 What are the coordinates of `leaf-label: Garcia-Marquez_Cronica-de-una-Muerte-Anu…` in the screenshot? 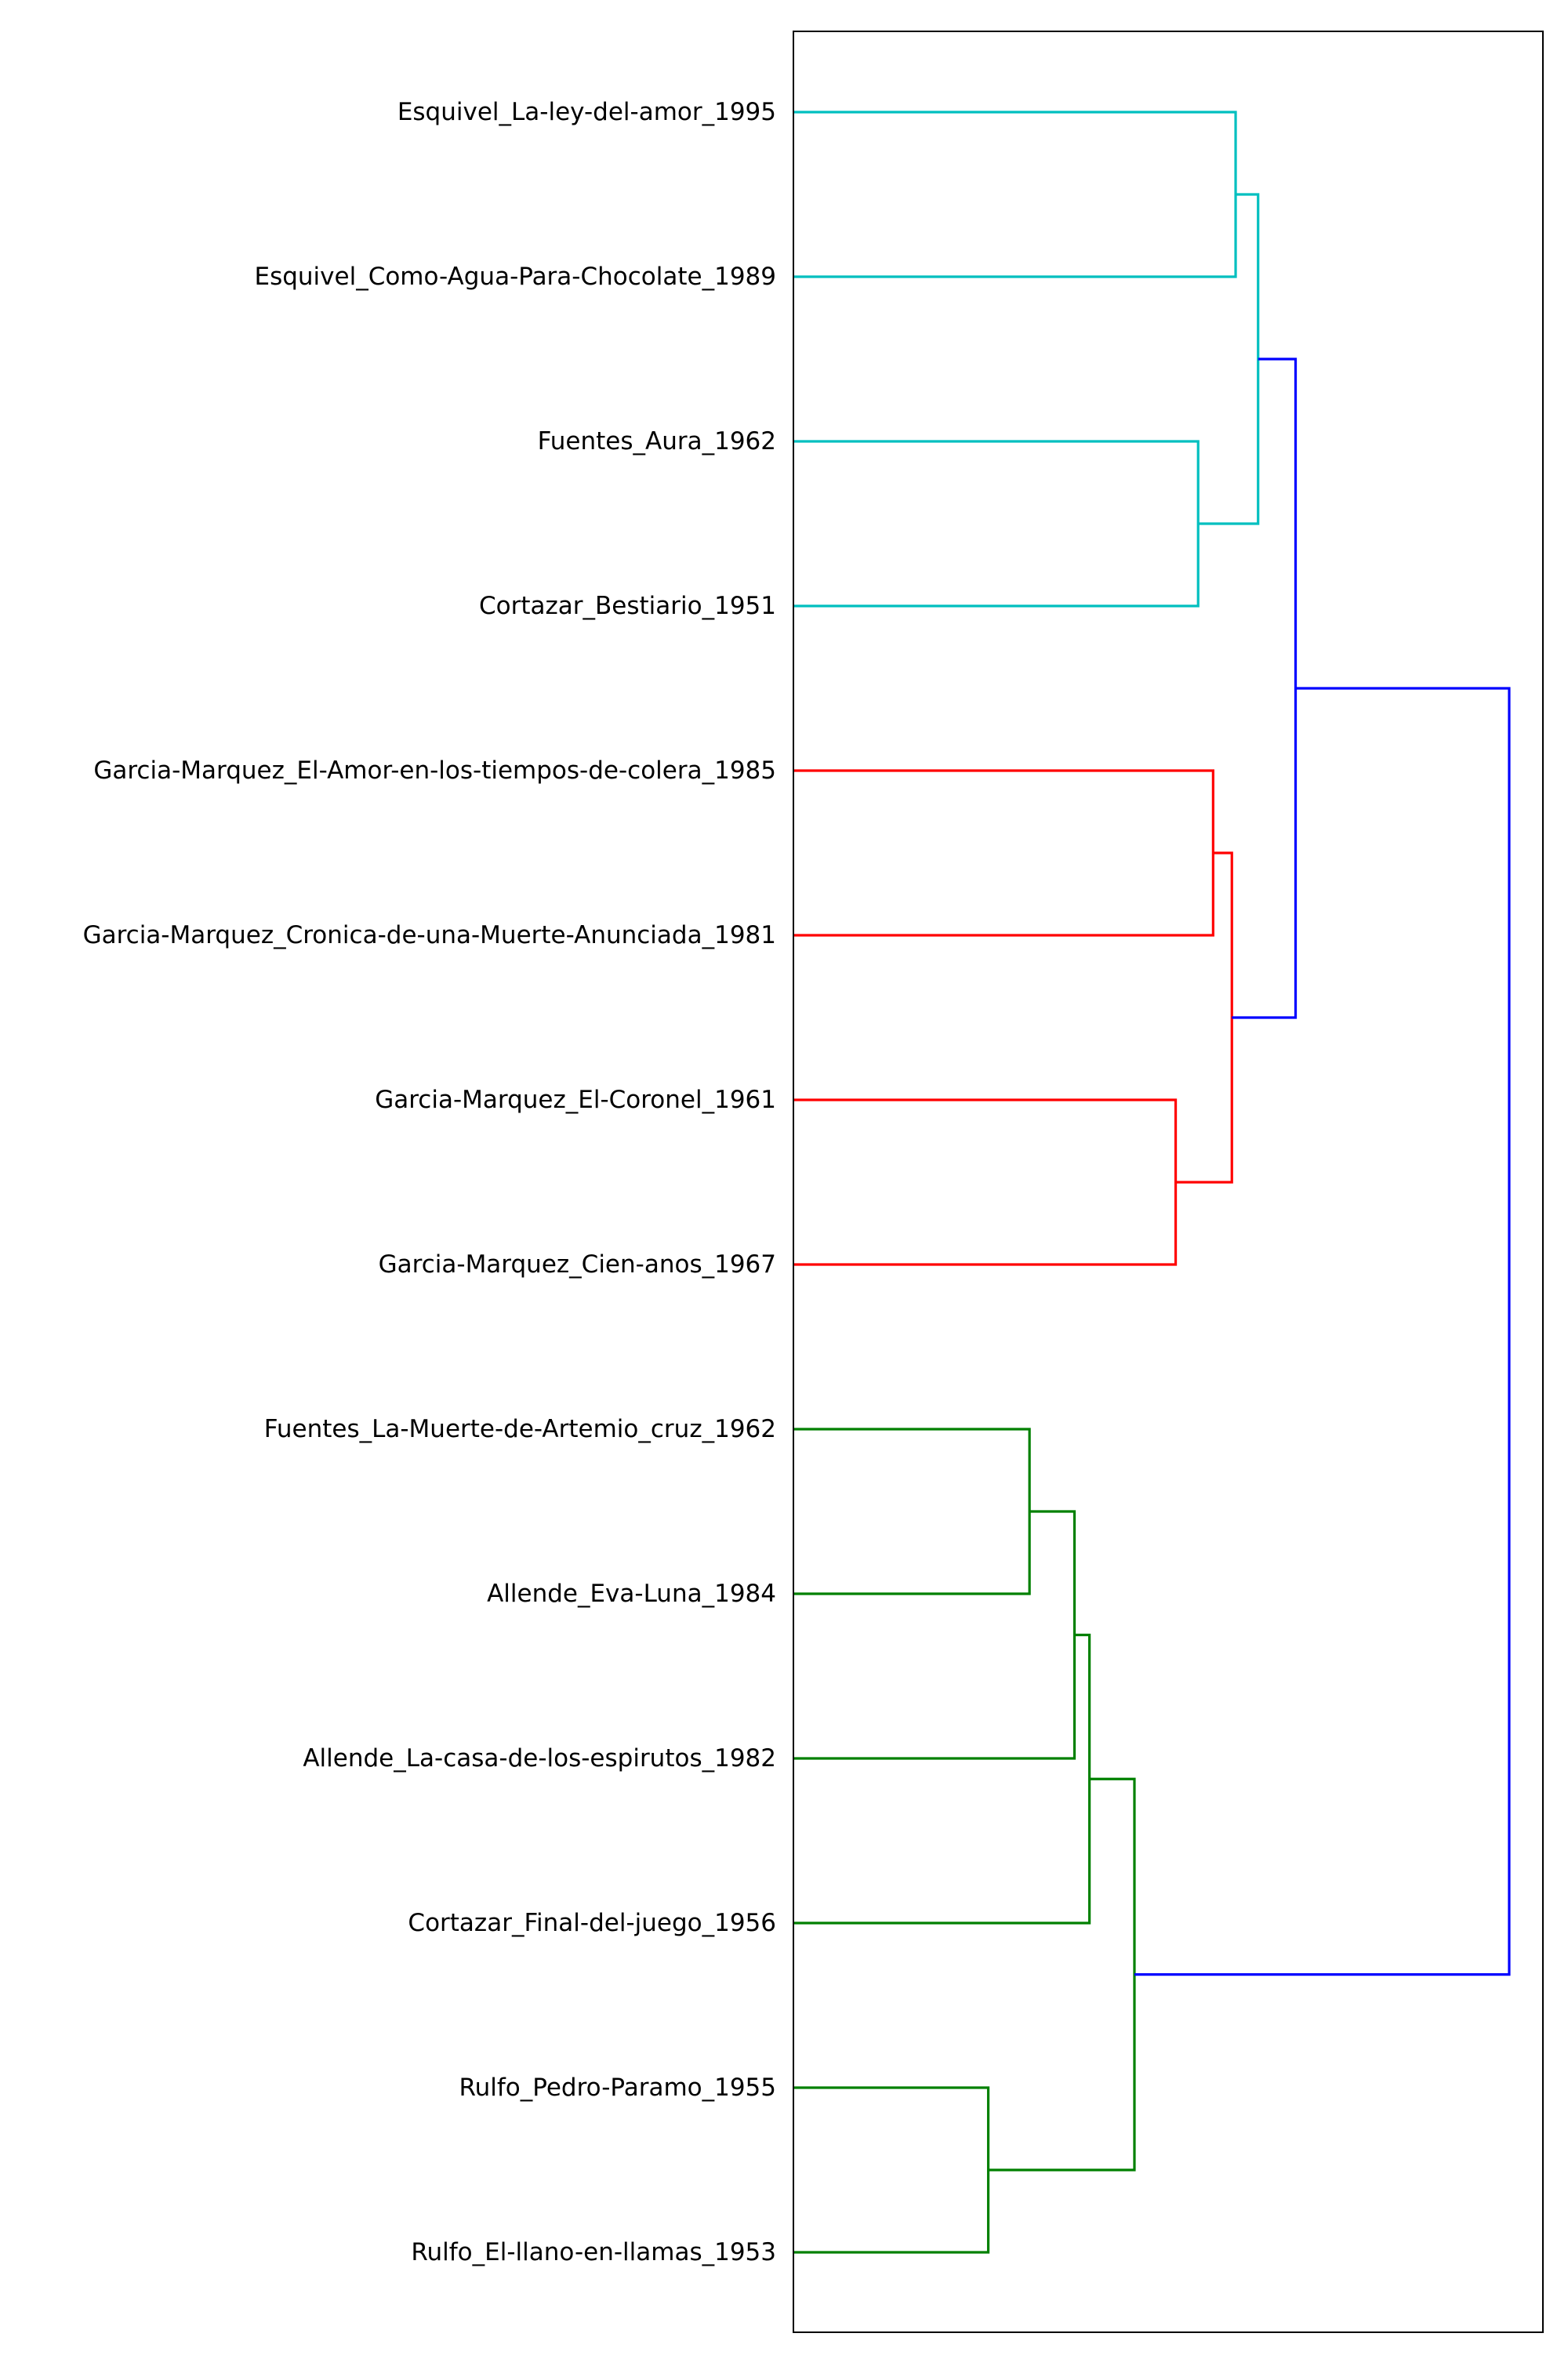 It's located at (429, 935).